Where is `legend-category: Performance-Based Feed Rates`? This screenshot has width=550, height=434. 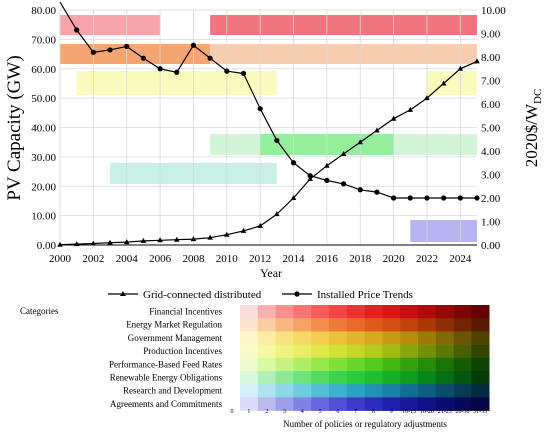
legend-category: Performance-Based Feed Rates is located at coordinates (165, 364).